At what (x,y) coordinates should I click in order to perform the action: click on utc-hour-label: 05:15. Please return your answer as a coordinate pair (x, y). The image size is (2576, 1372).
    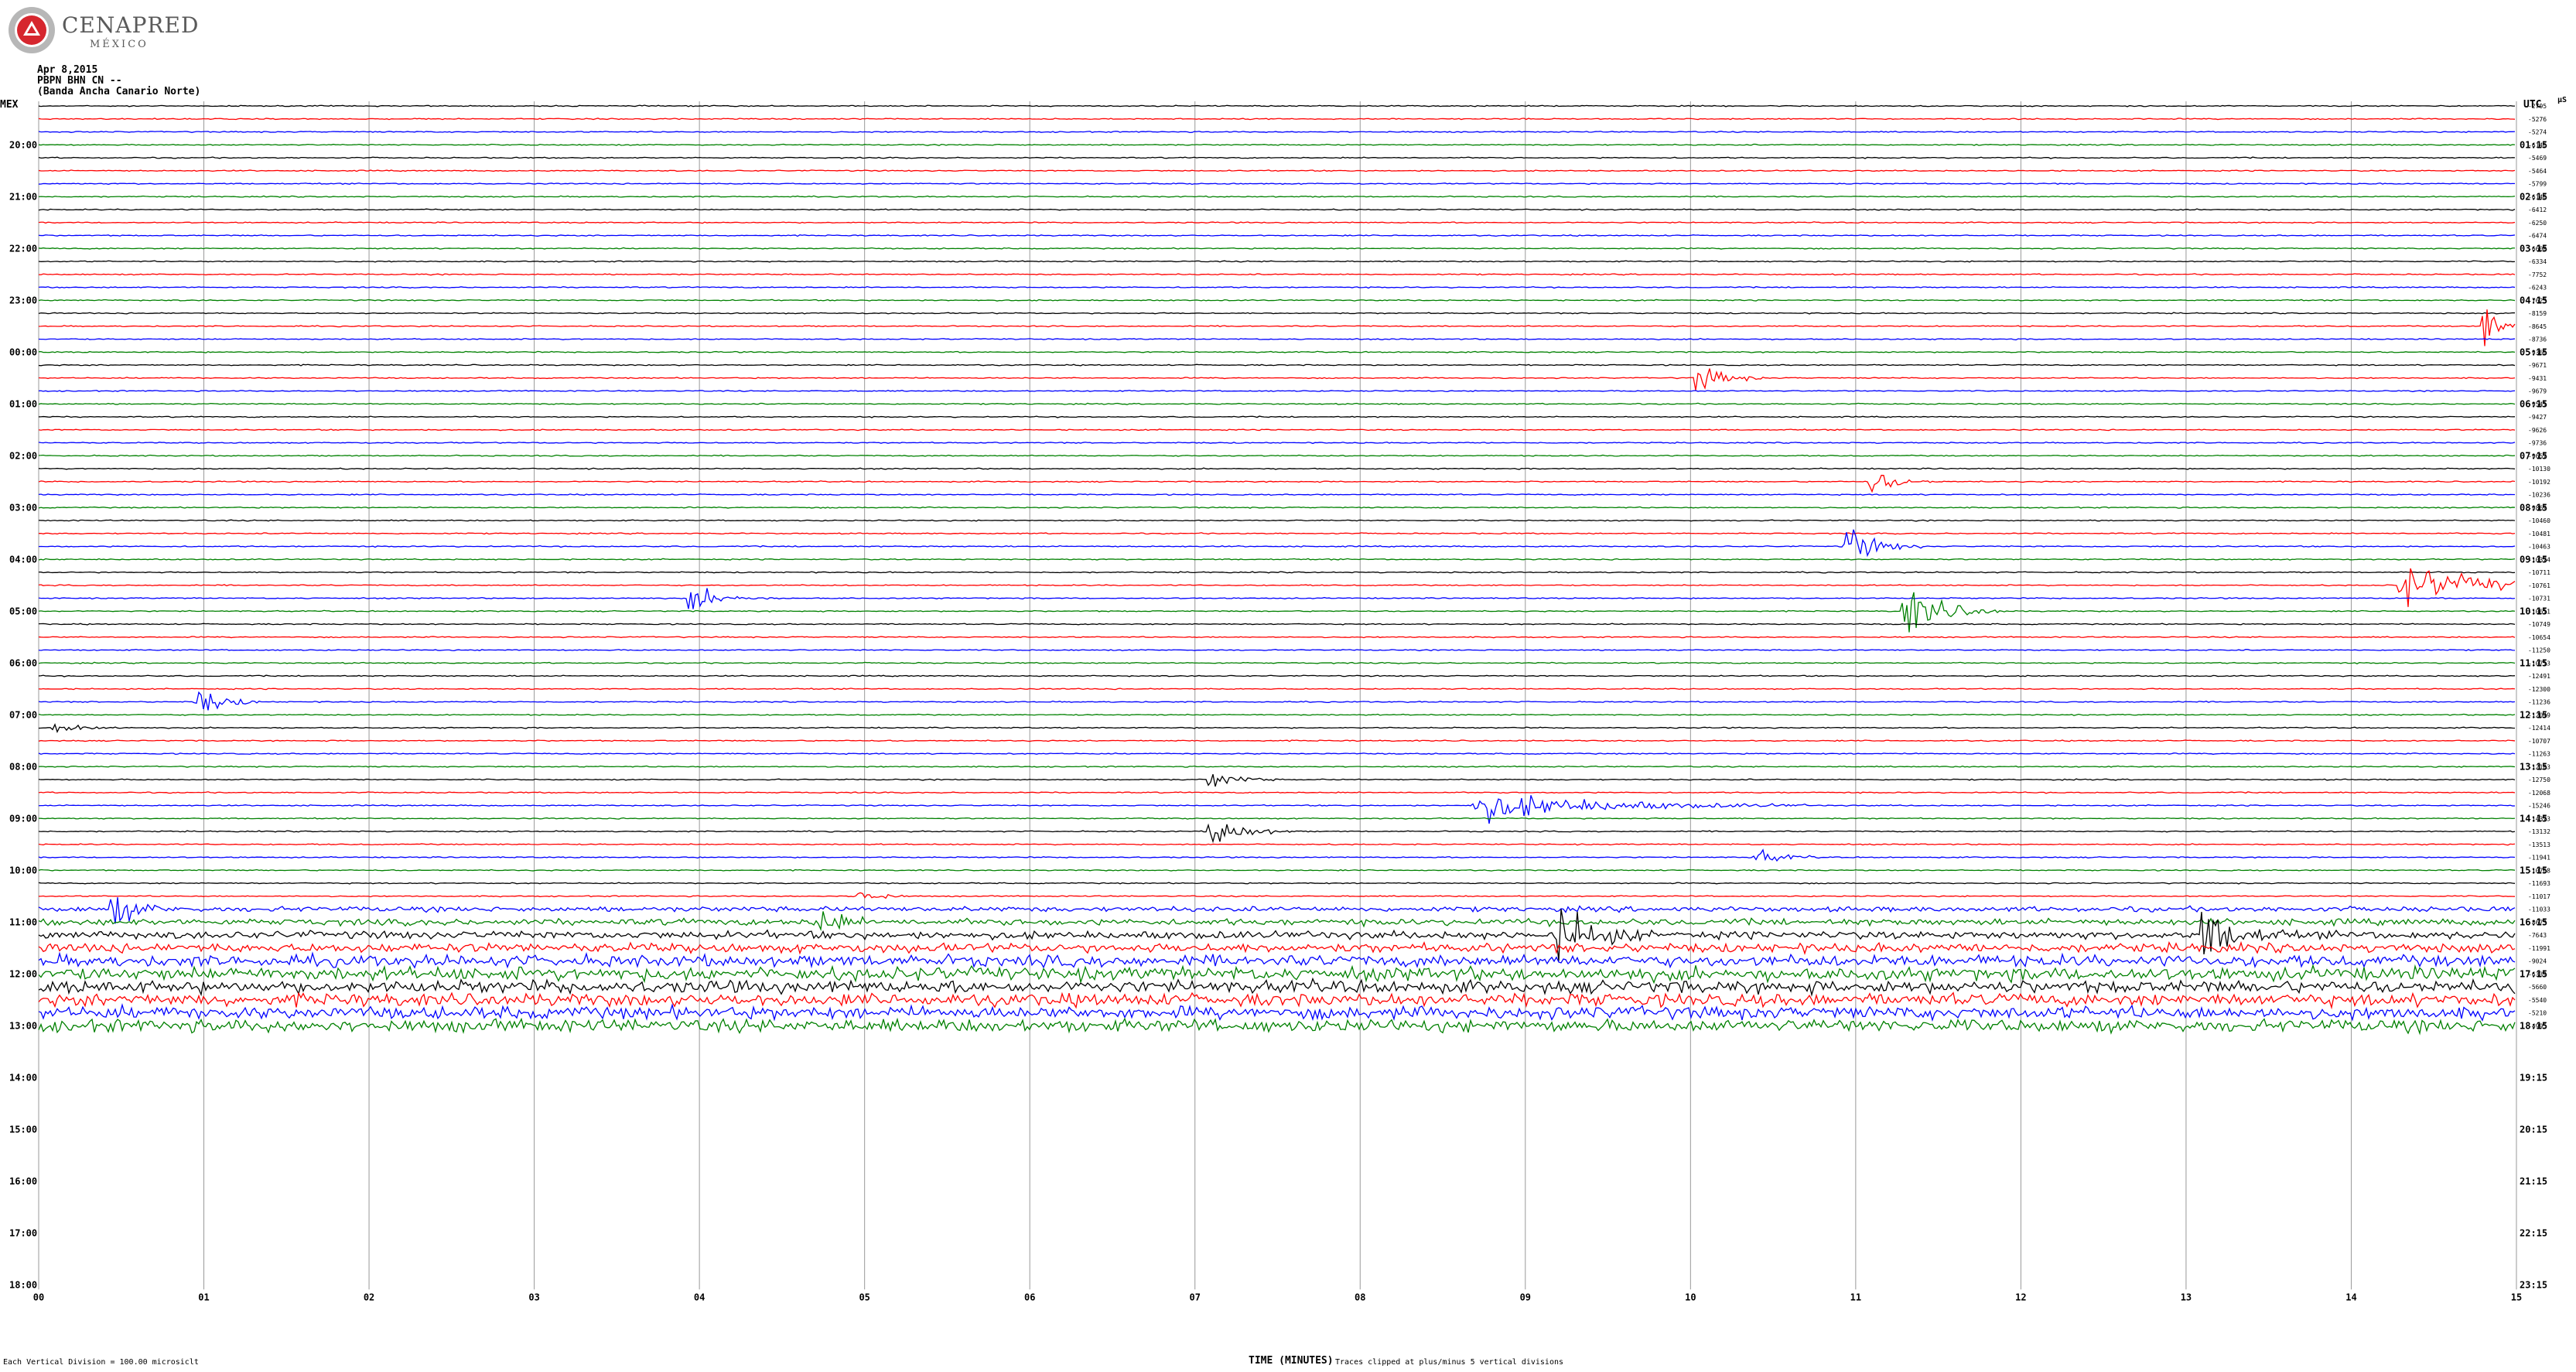
    Looking at the image, I should click on (2533, 351).